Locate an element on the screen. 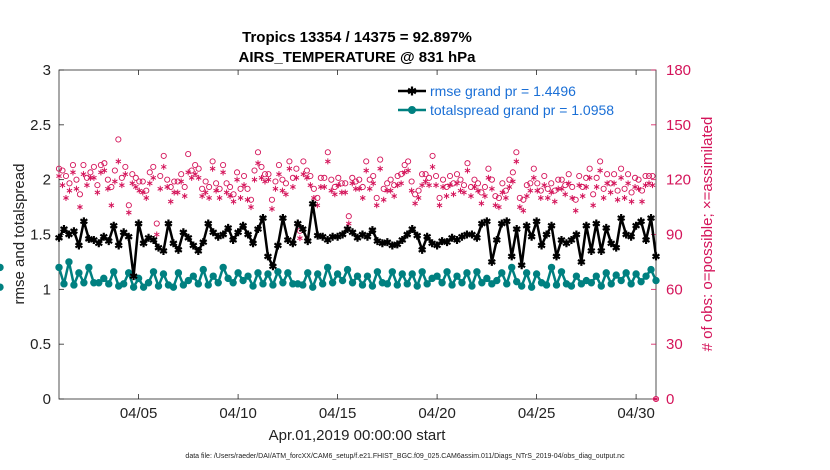  legend-spread-label: totalspread grand pr = 1.0958 is located at coordinates (522, 110).